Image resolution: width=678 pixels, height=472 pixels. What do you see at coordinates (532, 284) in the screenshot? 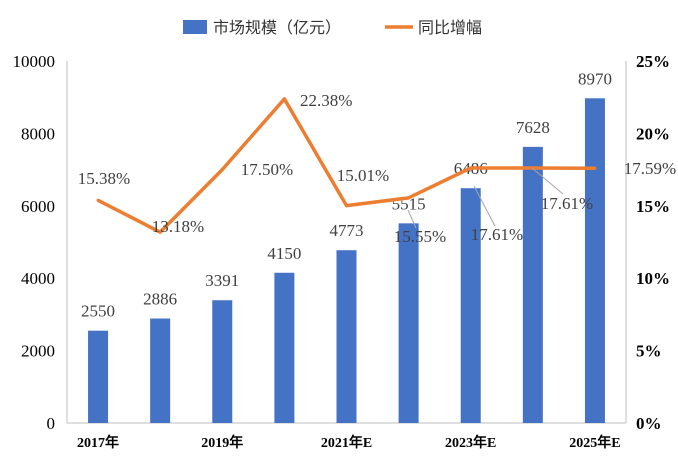
I see `bar-2024年E` at bounding box center [532, 284].